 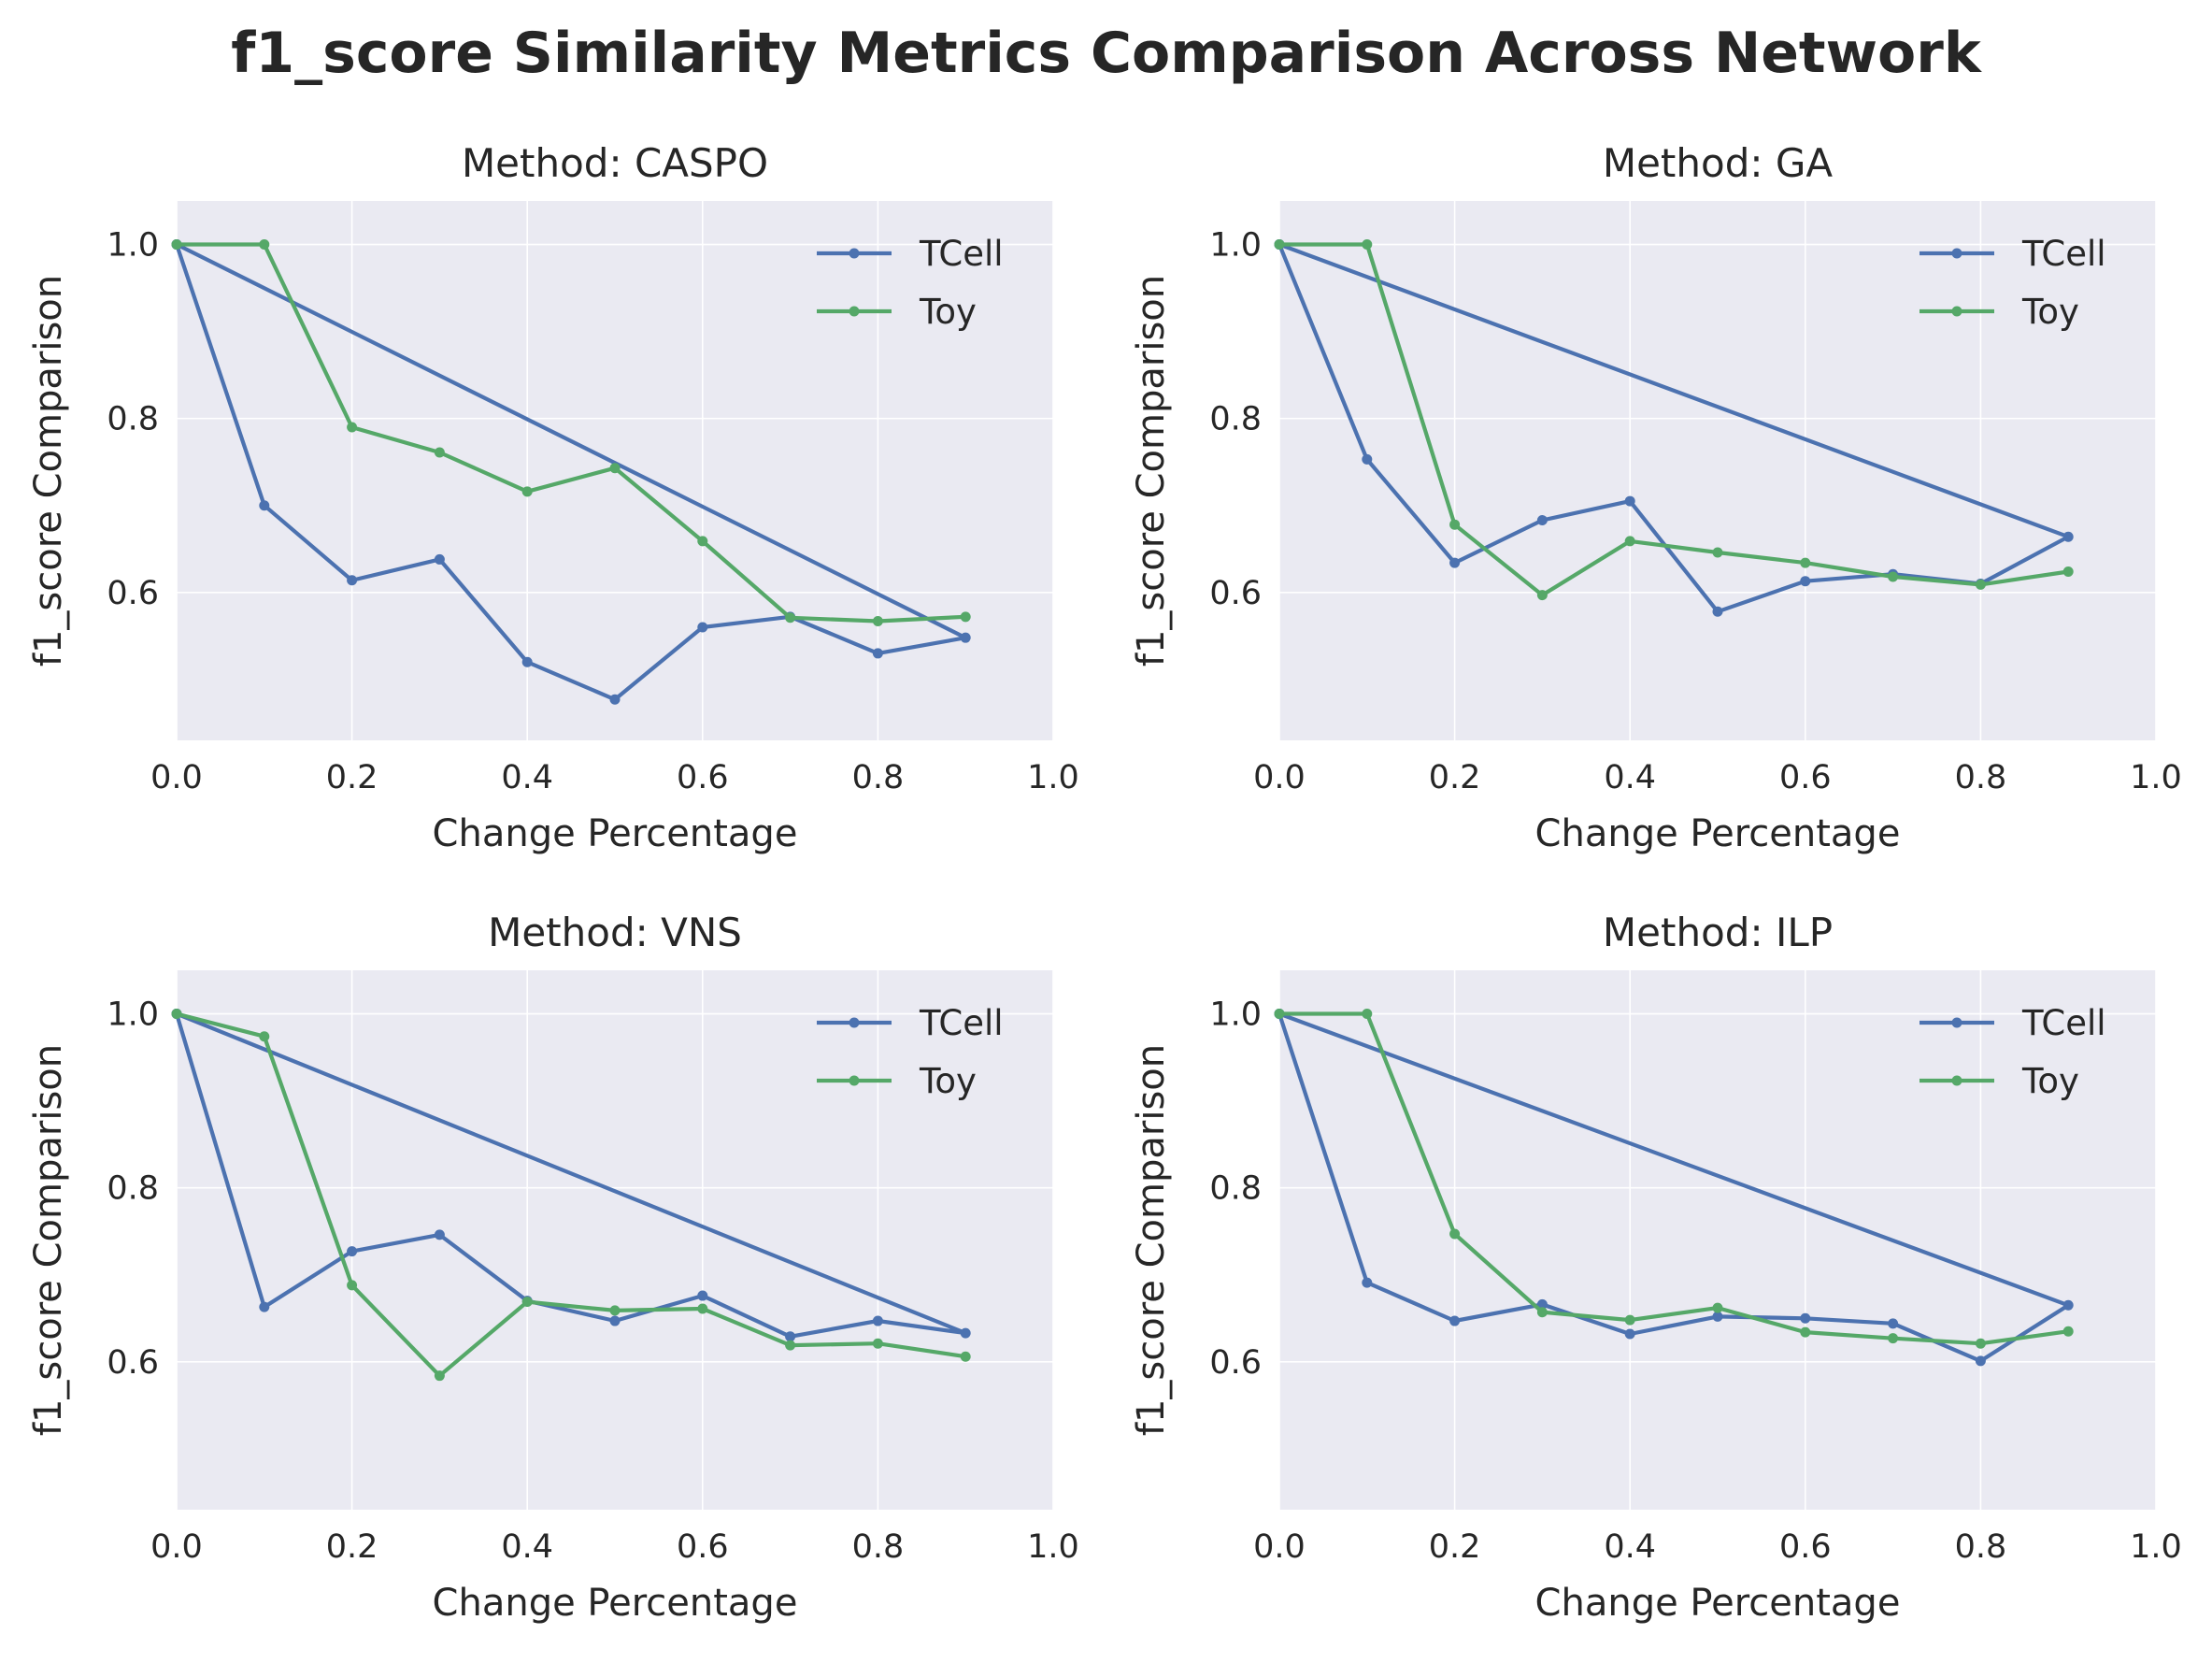 What do you see at coordinates (615, 163) in the screenshot?
I see `subplot-title: Method: CASPO` at bounding box center [615, 163].